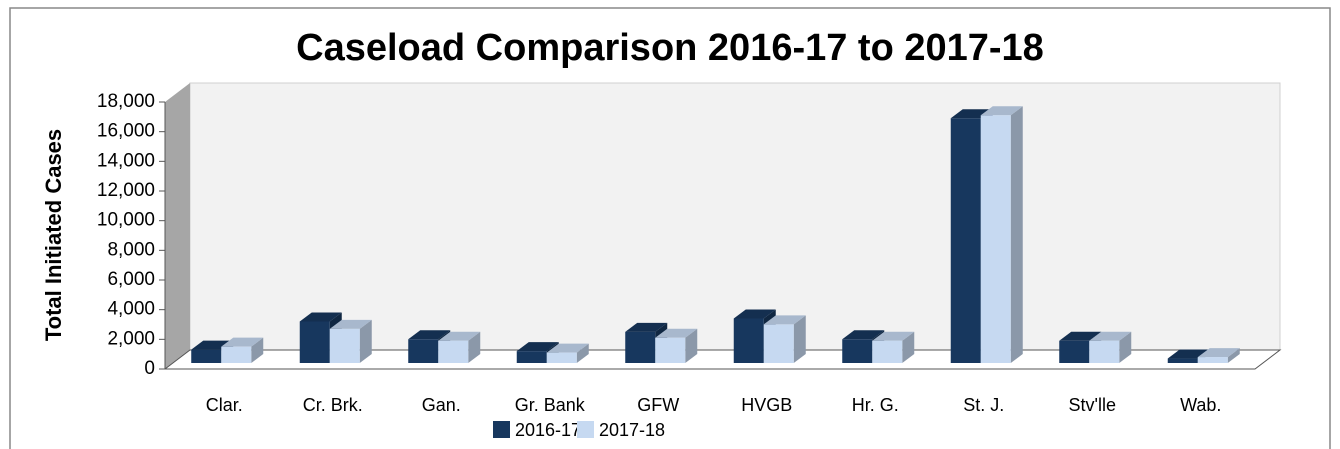 Image resolution: width=1340 pixels, height=449 pixels. I want to click on x-tick-label: Cr. Brk., so click(333, 405).